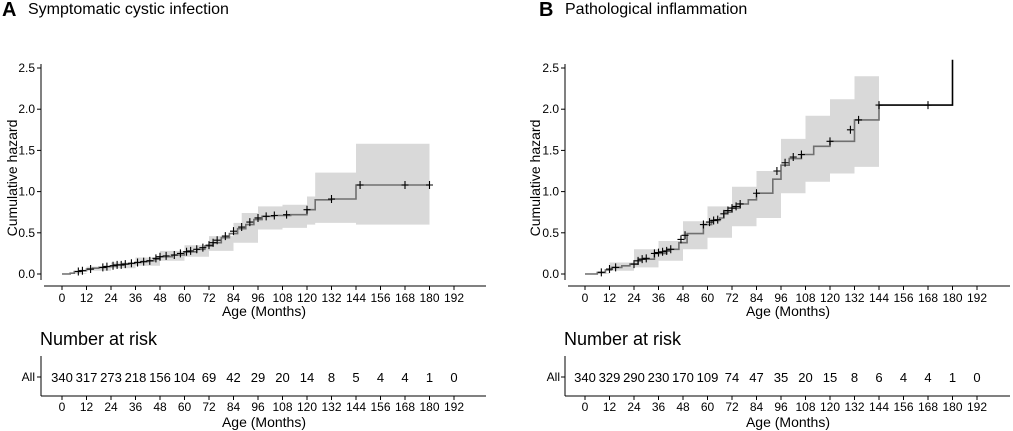  Describe the element at coordinates (87, 377) in the screenshot. I see `risk-count: 317` at that location.